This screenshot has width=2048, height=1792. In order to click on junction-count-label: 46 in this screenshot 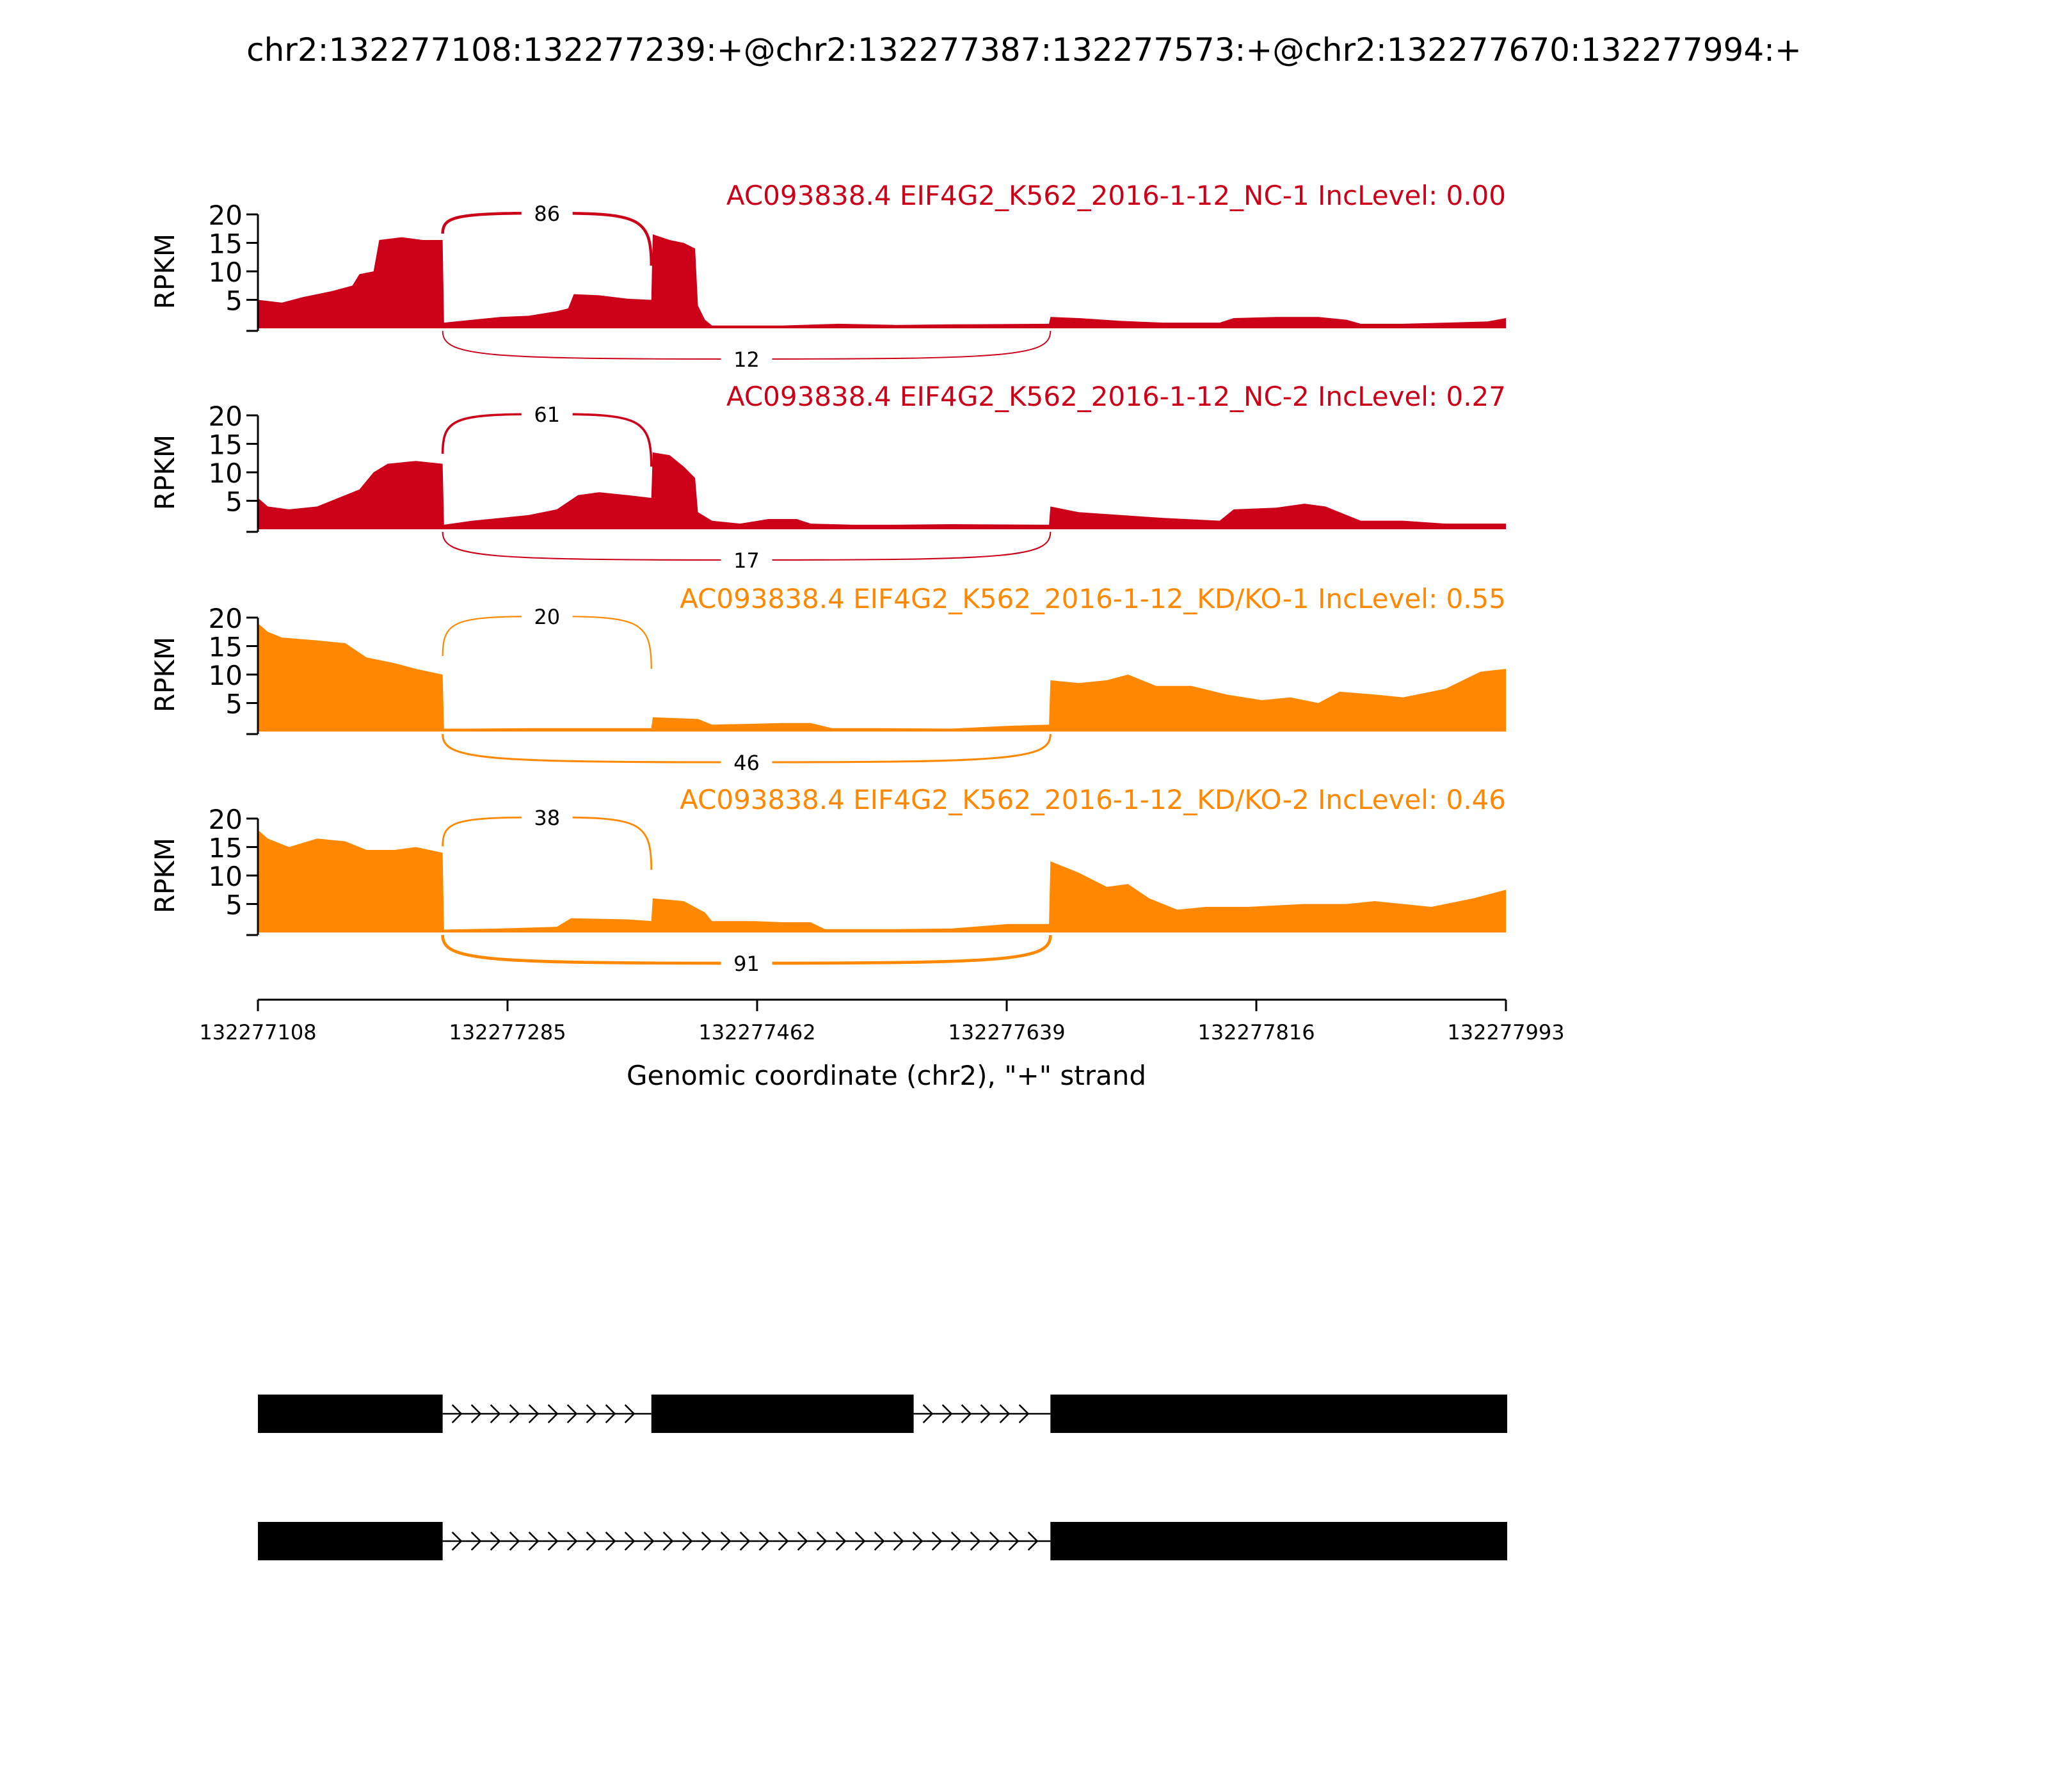, I will do `click(746, 763)`.